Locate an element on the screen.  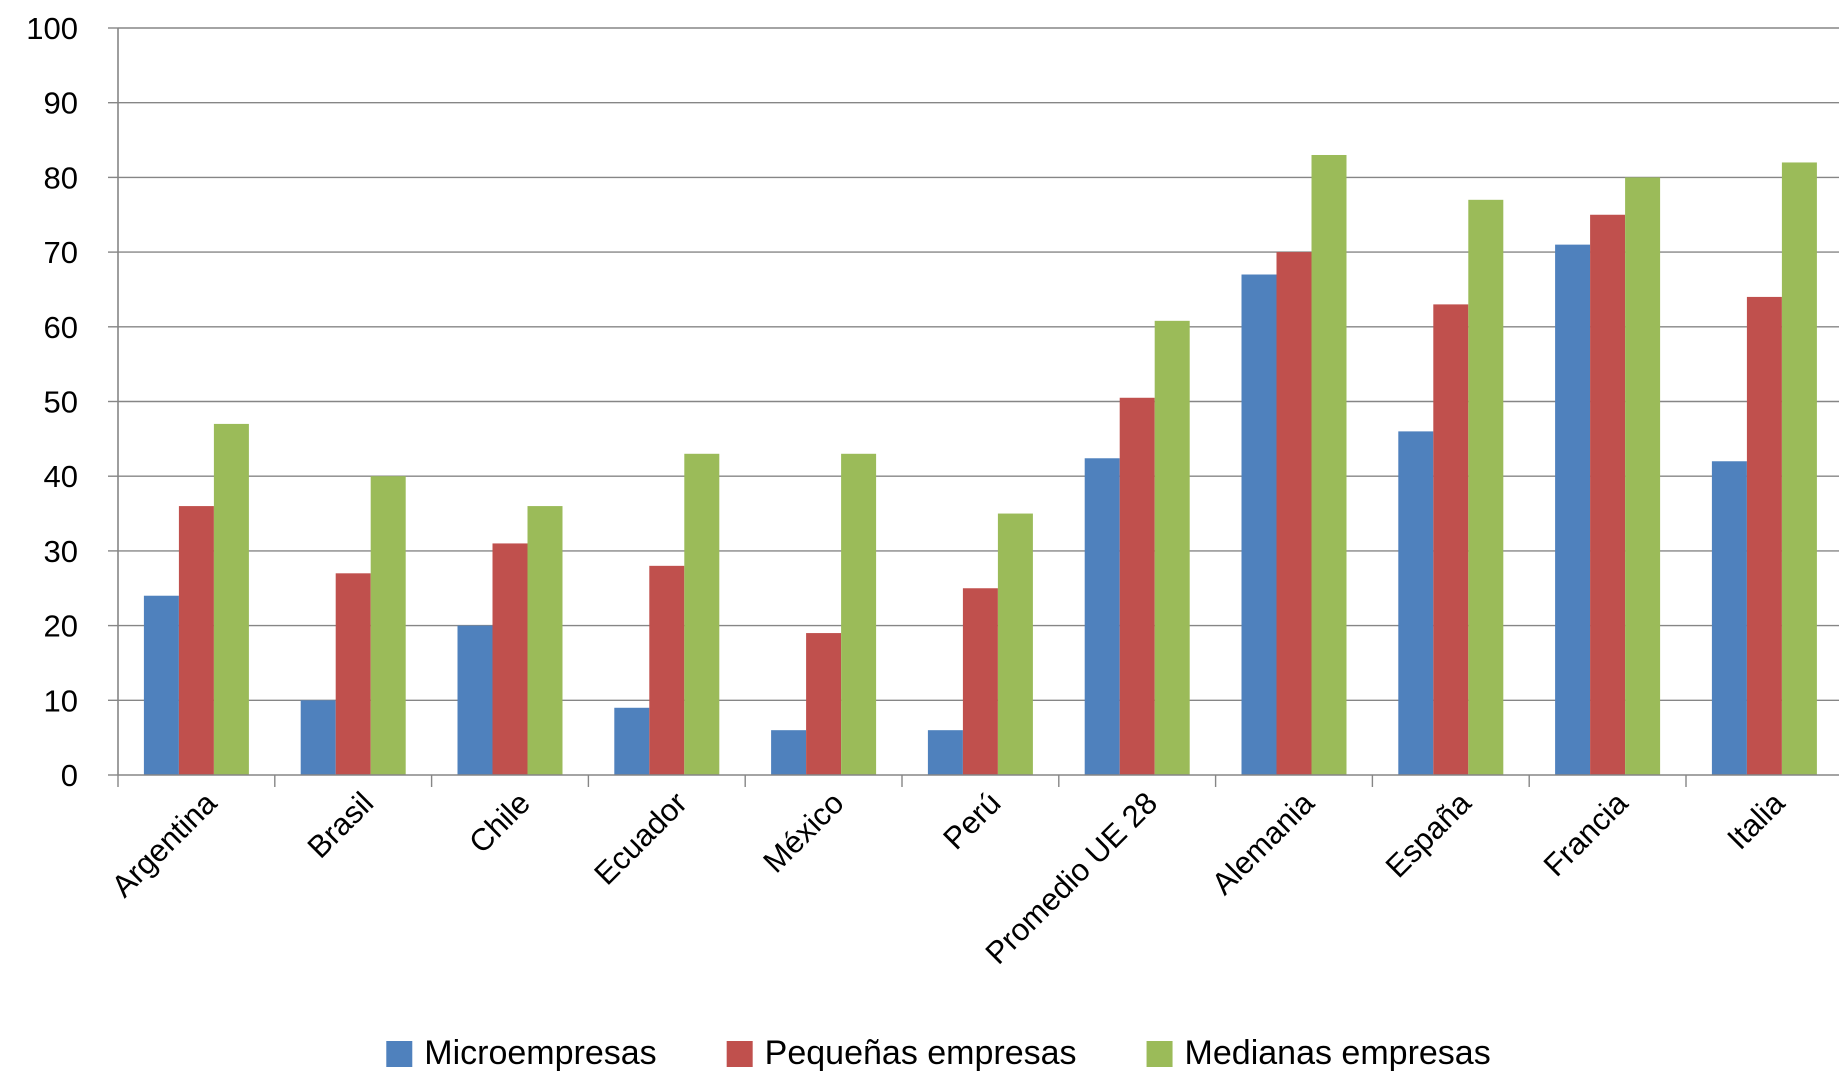
x-tick-label: Alemania is located at coordinates (1263, 843).